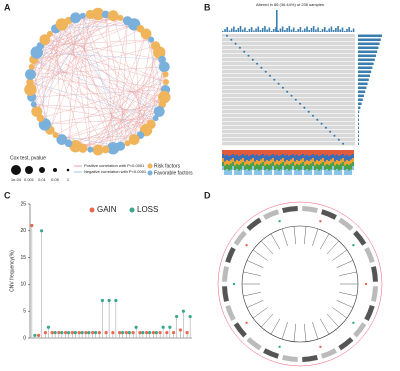 Image resolution: width=400 pixels, height=371 pixels. I want to click on legend-dot, so click(150, 166).